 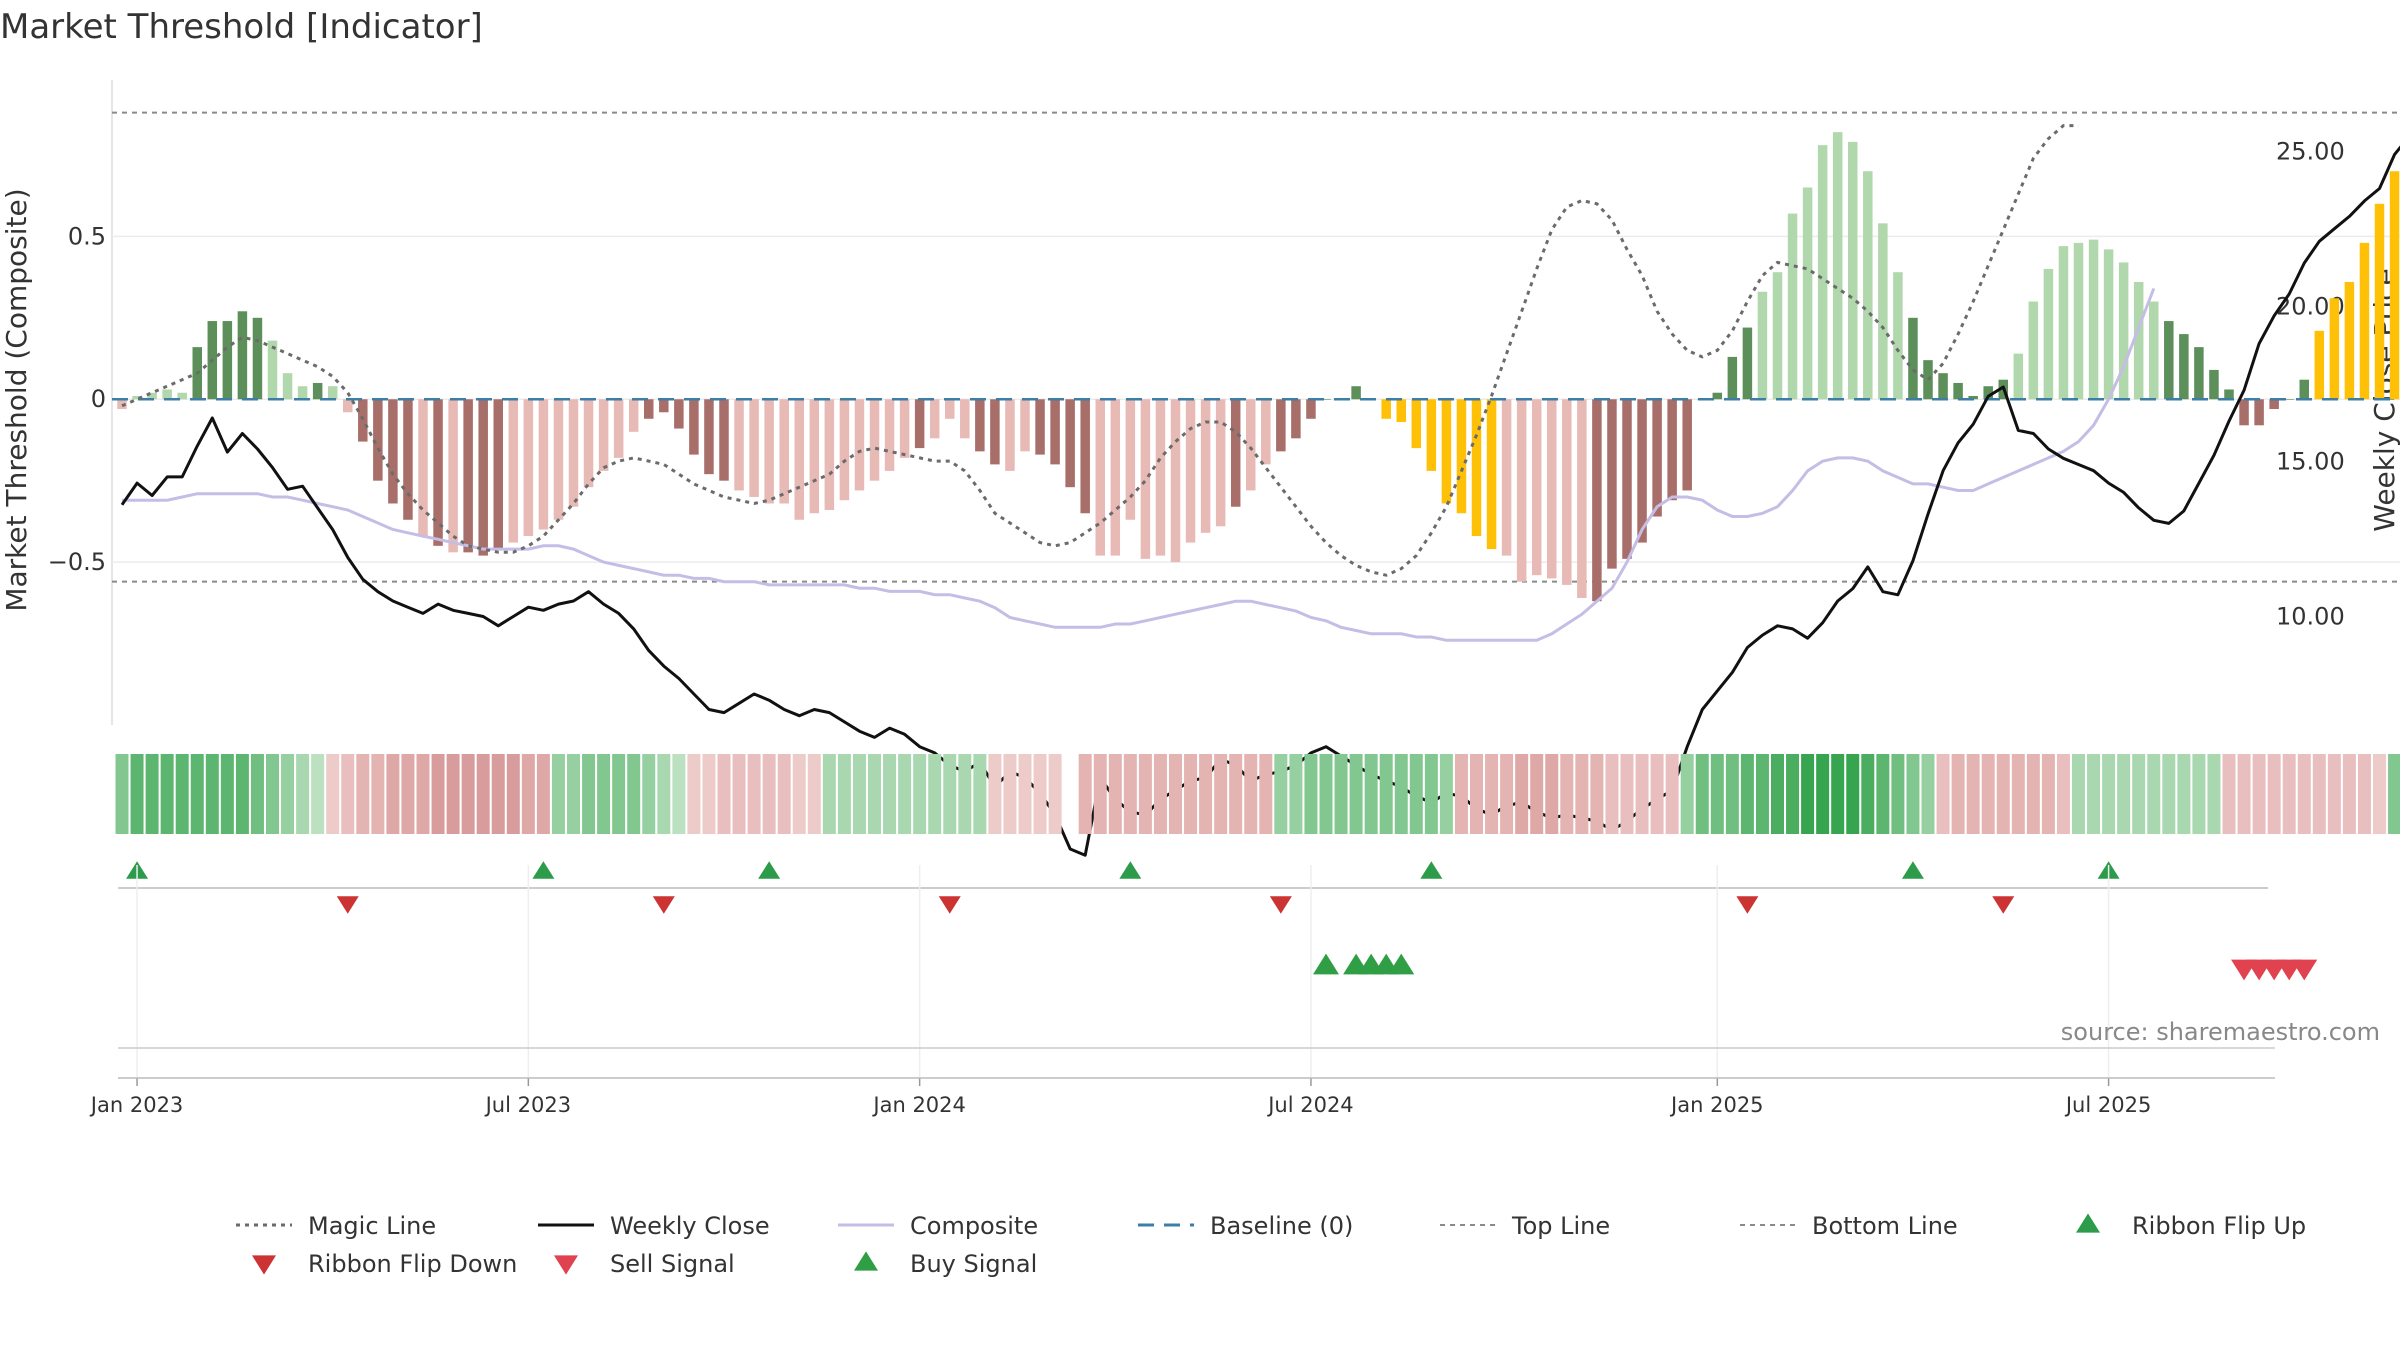 I want to click on date-tick-label: Jan 2024, so click(x=918, y=1105).